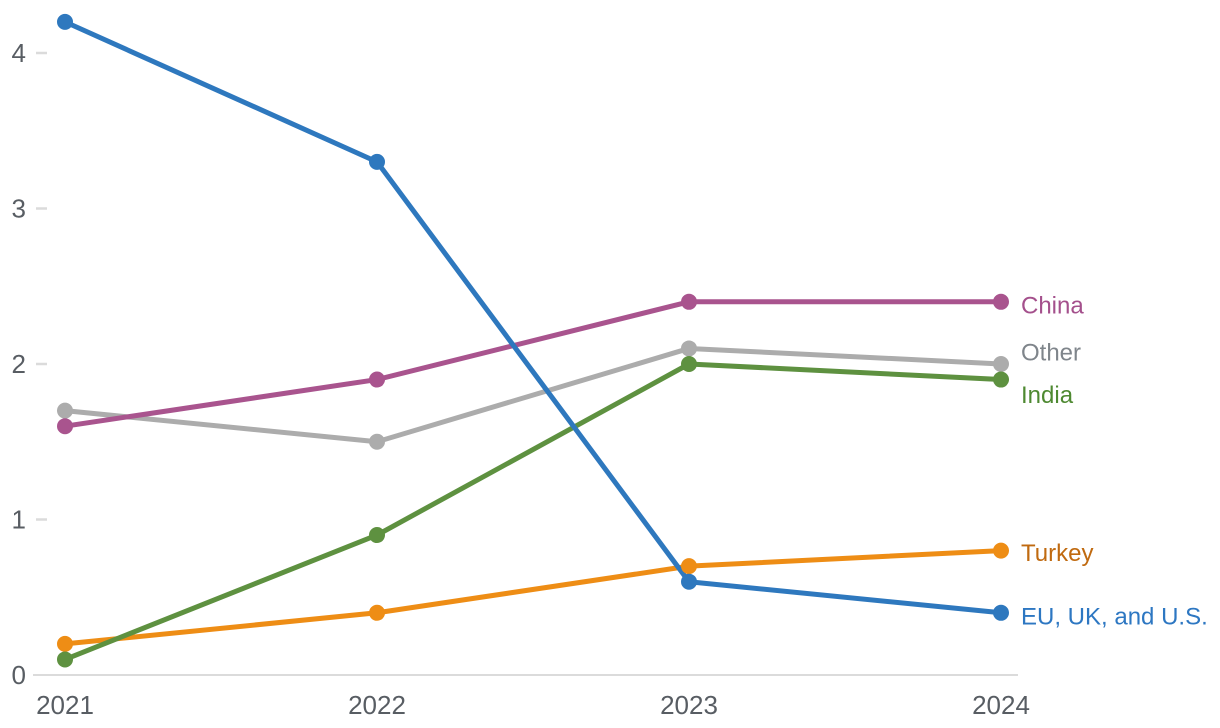 Image resolution: width=1220 pixels, height=728 pixels. Describe the element at coordinates (19, 364) in the screenshot. I see `y-axis-tick-label: 2` at that location.